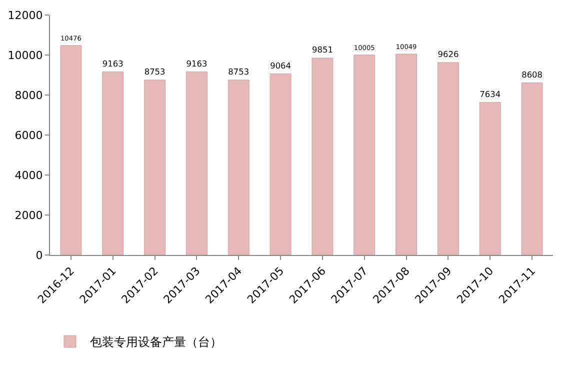 This screenshot has width=568, height=368. Describe the element at coordinates (156, 342) in the screenshot. I see `legend-label: 包装专用设备产量（台）` at that location.